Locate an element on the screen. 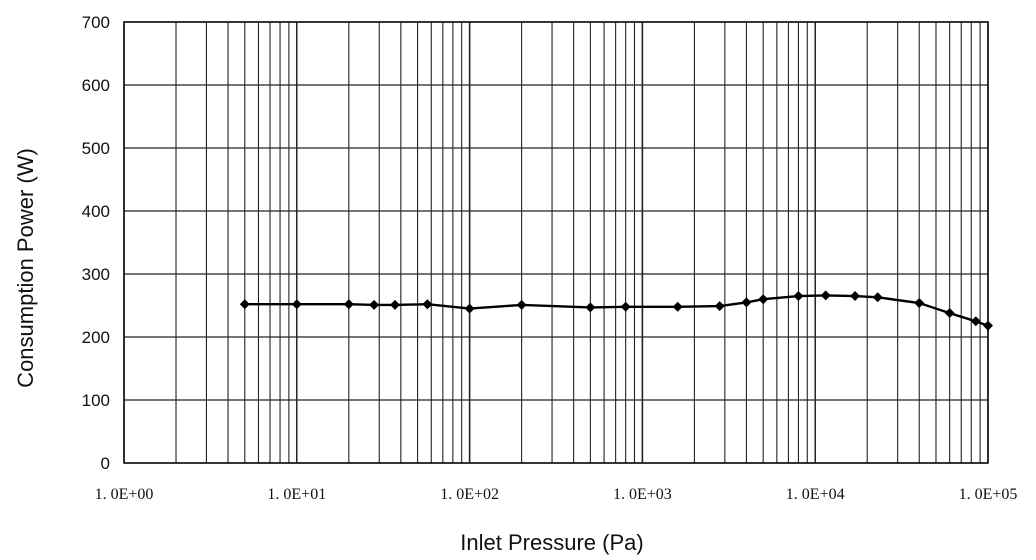 The image size is (1036, 560). x-tick-label: 1. 0E+04 is located at coordinates (815, 494).